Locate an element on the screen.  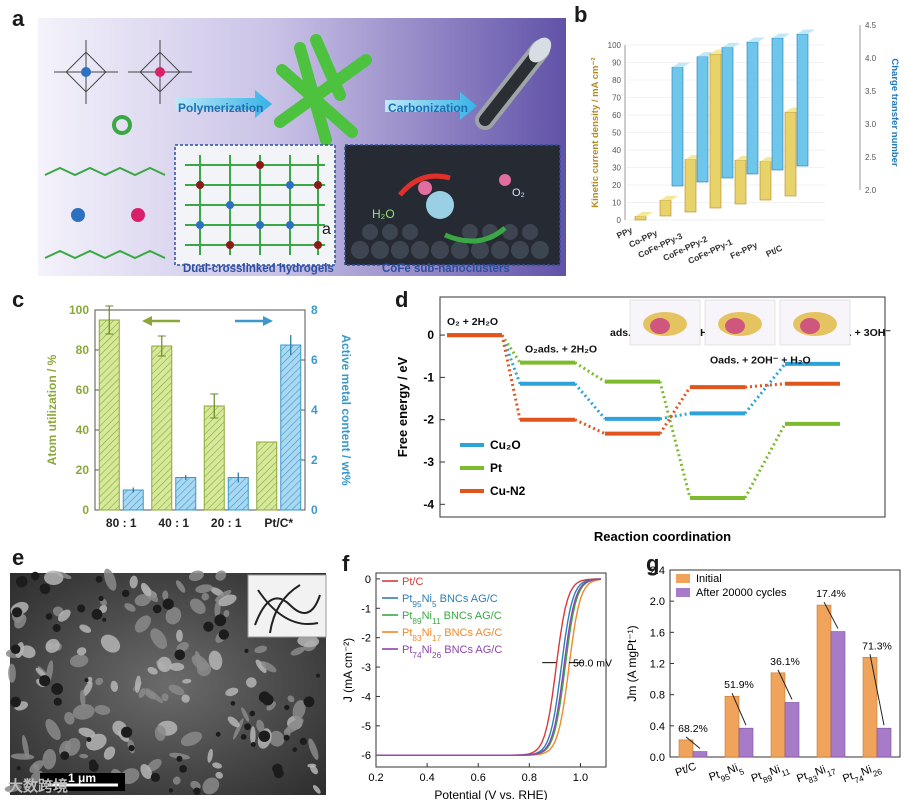
b-left-axis-label: Kinetic current density / mA cm⁻² is located at coordinates (595, 132).